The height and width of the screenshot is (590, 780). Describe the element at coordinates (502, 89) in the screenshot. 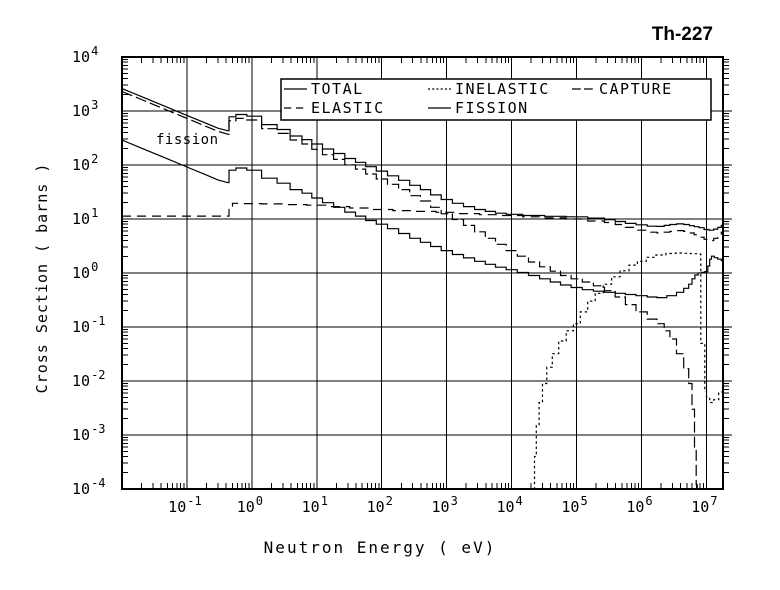

I see `legend-label-inelastic: INELASTIC` at that location.